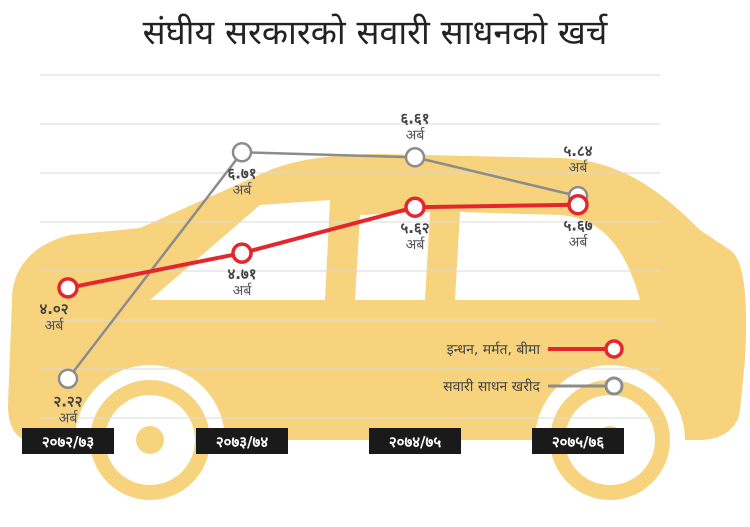 The height and width of the screenshot is (527, 750). Describe the element at coordinates (577, 226) in the screenshot. I see `data-label-value: ५.६७` at that location.